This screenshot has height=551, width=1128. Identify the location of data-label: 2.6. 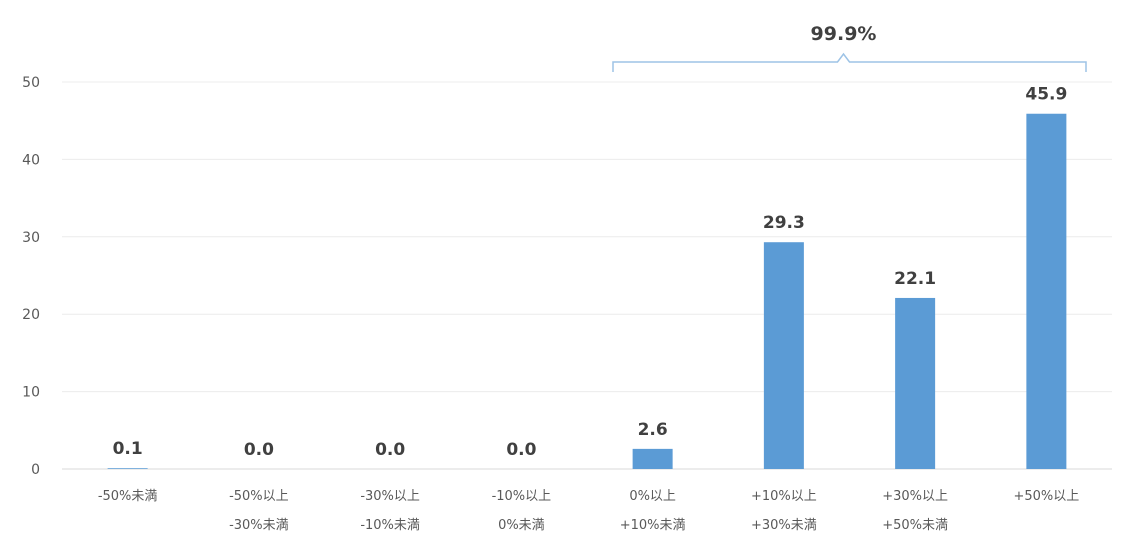
(653, 430).